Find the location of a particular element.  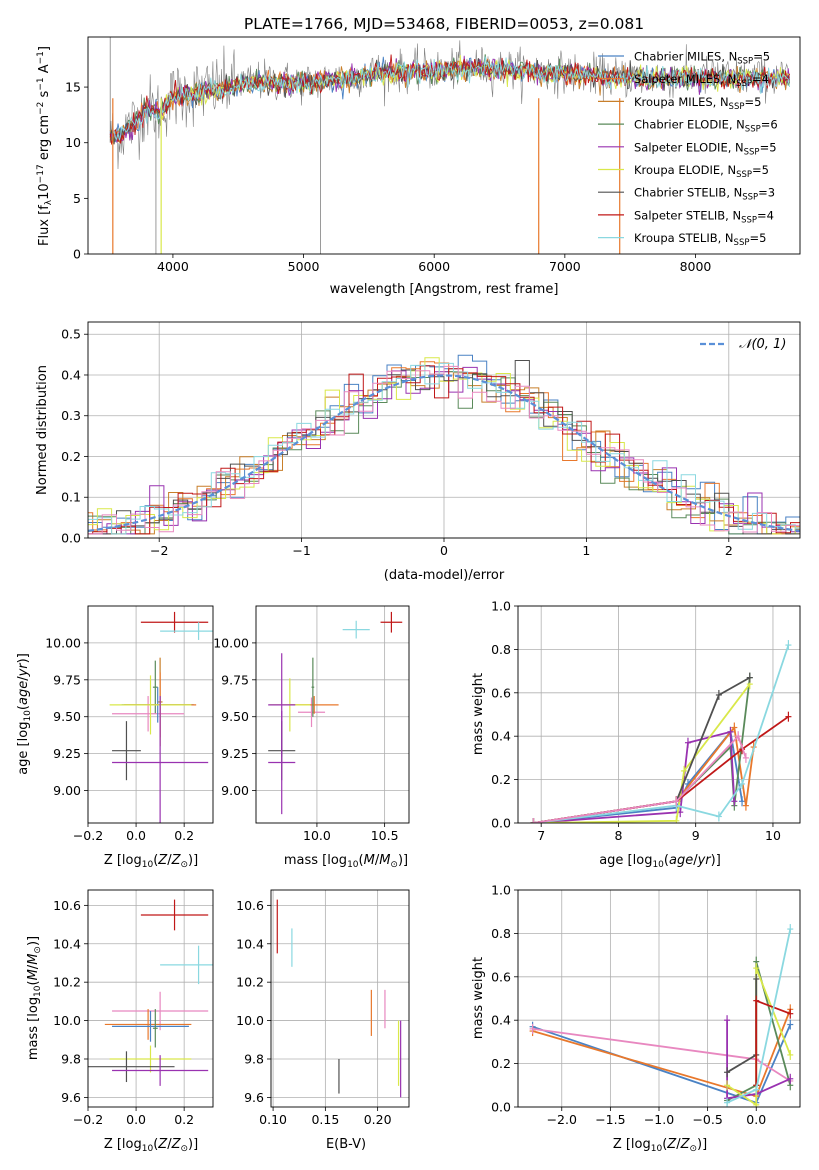

model-line-salpeter_stelib is located at coordinates (449, 100).